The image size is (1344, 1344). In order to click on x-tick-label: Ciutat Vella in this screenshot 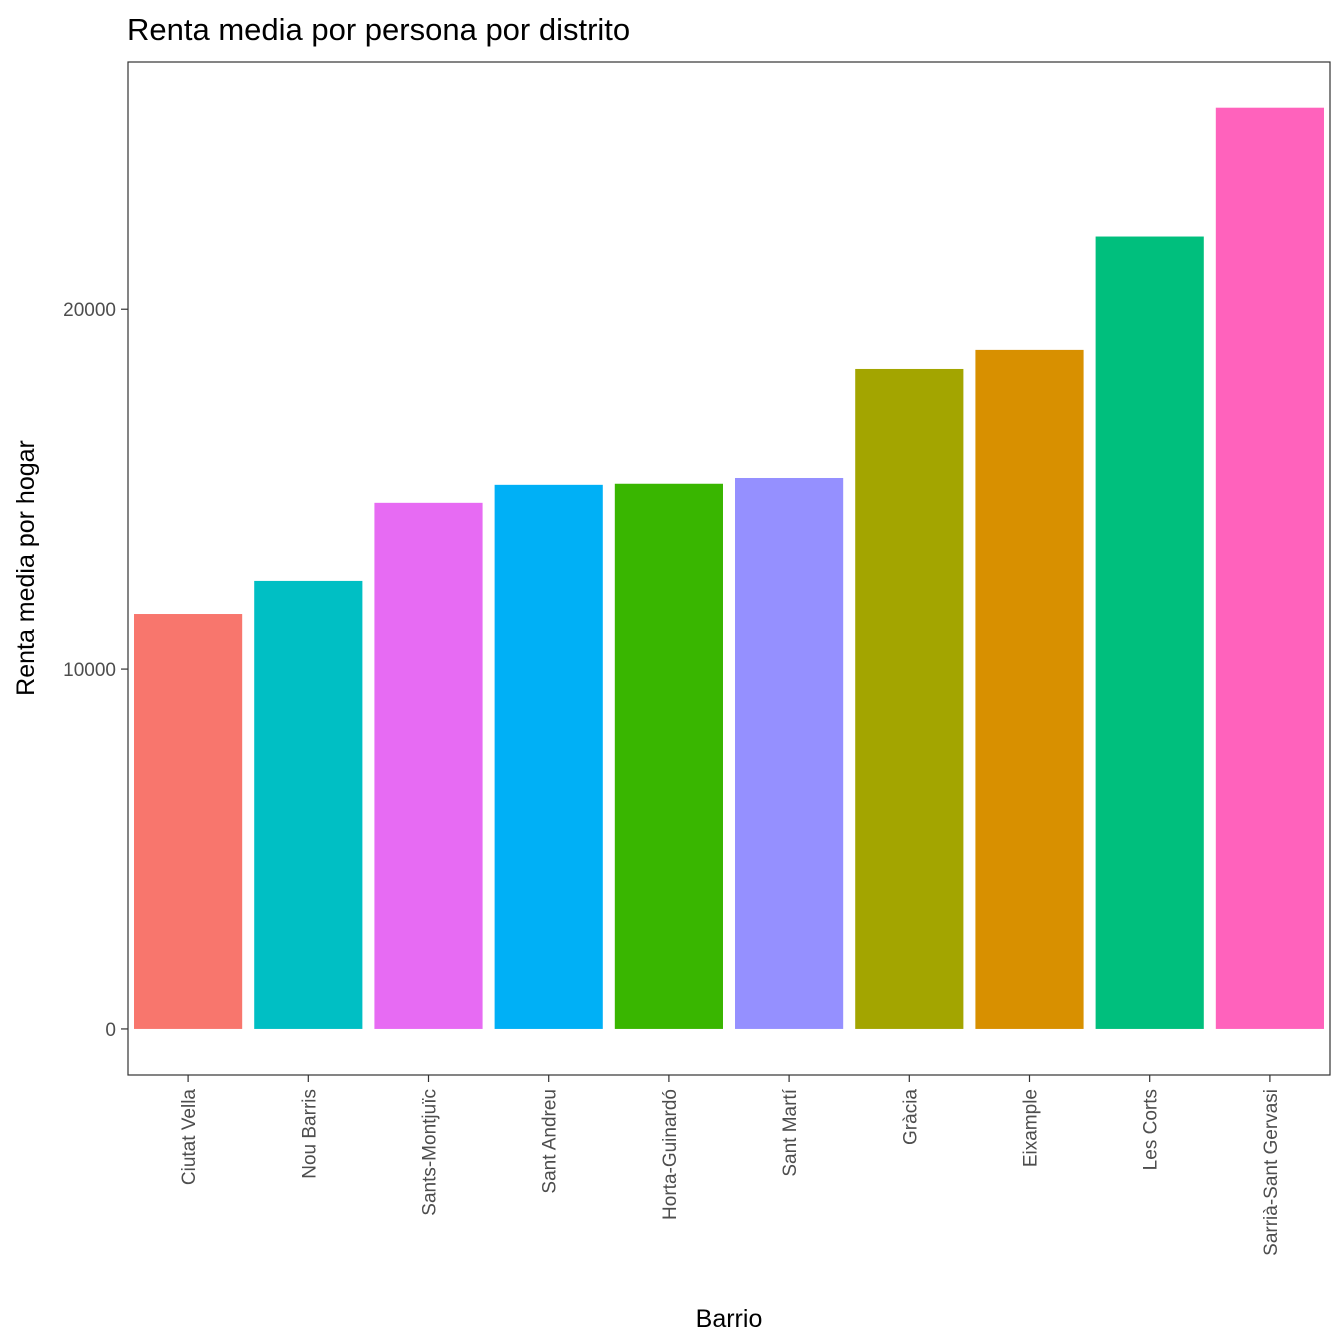, I will do `click(189, 1137)`.